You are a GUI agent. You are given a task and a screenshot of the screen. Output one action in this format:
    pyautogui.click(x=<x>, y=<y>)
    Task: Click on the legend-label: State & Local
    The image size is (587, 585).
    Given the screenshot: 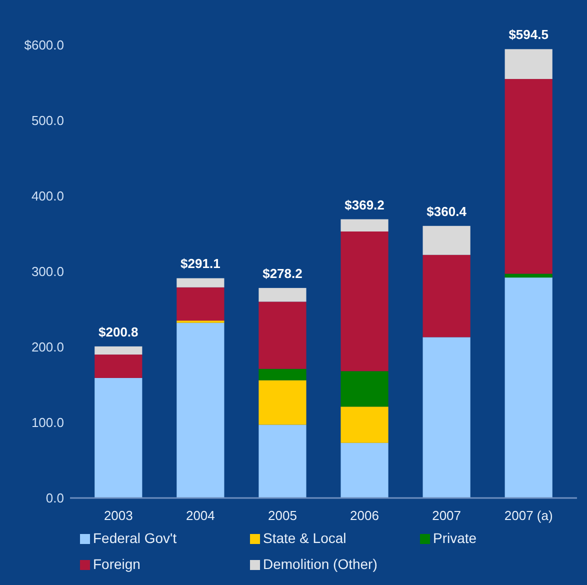 What is the action you would take?
    pyautogui.click(x=304, y=538)
    